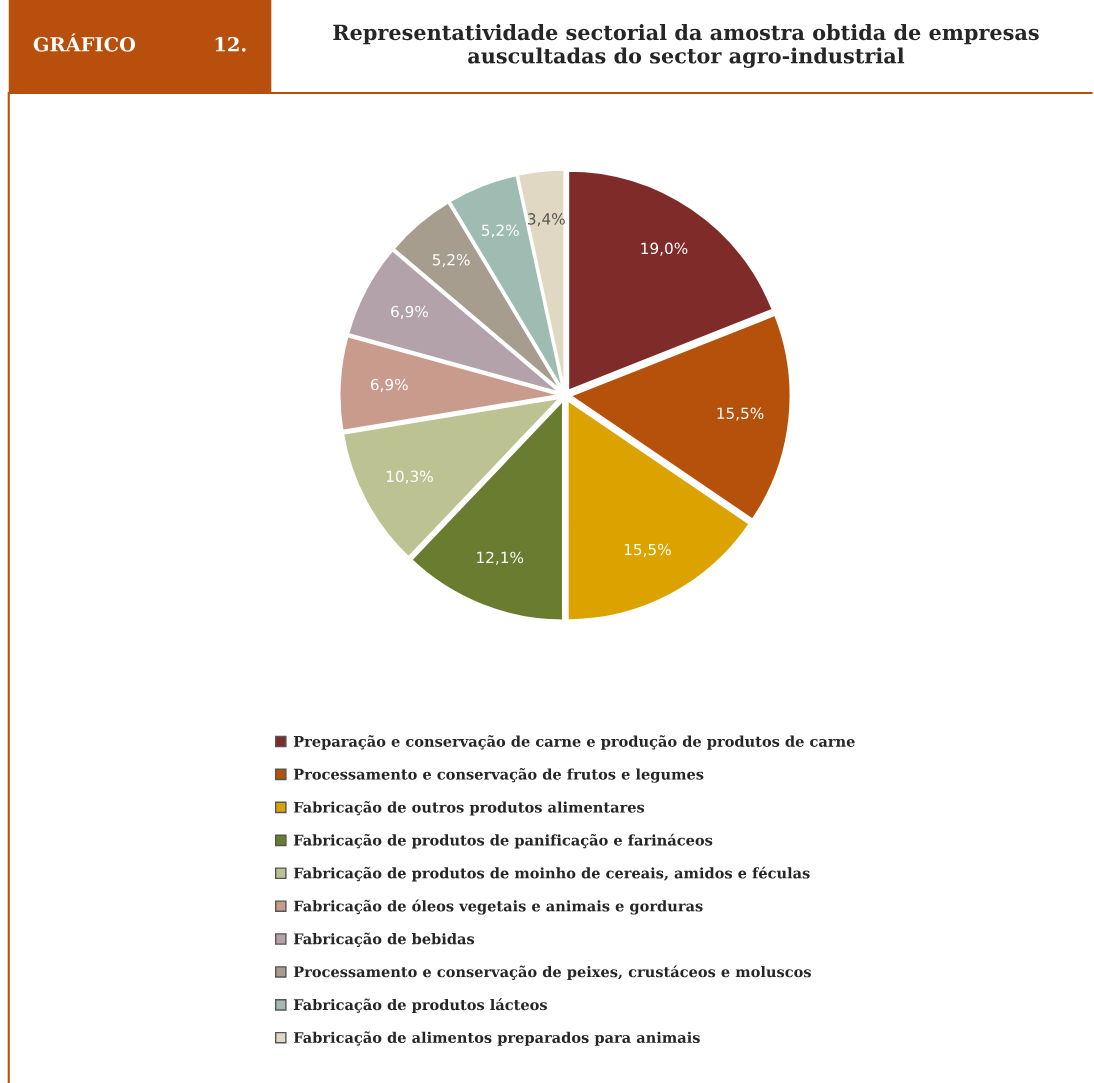 This screenshot has height=1083, width=1094. Describe the element at coordinates (409, 477) in the screenshot. I see `data-label: 10,3%` at that location.